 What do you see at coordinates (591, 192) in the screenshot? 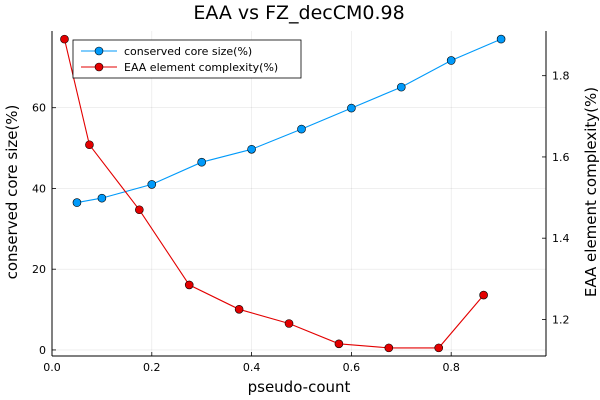
I see `y-axis-right-label: EAA element complexity(%)` at bounding box center [591, 192].